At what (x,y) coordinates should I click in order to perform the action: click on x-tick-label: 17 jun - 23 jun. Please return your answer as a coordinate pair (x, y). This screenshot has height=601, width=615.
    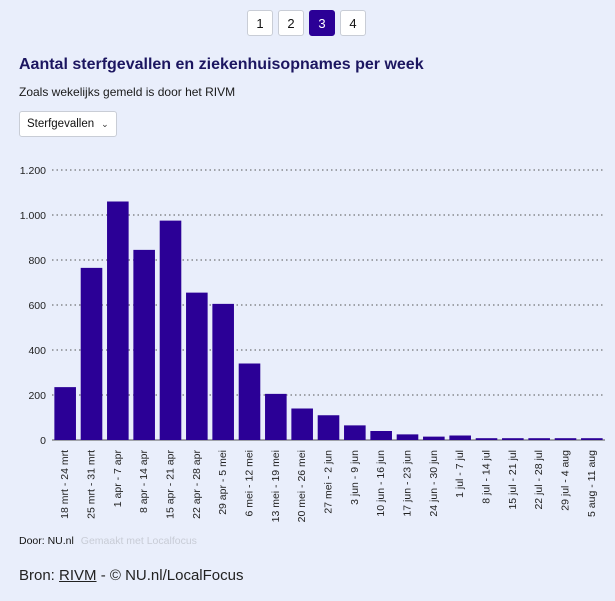
    Looking at the image, I should click on (408, 483).